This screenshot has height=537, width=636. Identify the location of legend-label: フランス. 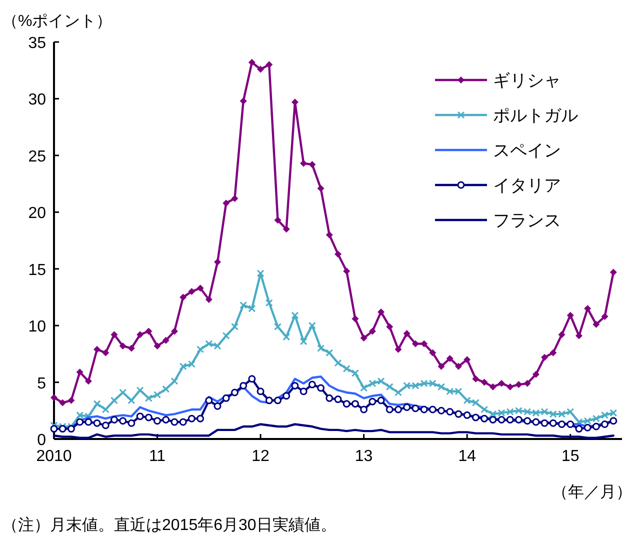
(527, 220).